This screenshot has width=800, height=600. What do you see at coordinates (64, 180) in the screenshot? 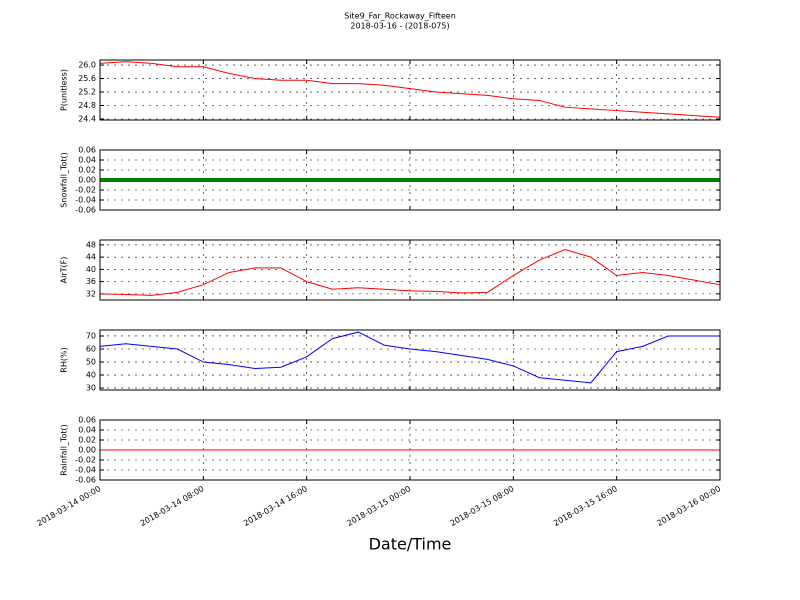
I see `y-axis-label: Snowfall_Tot()` at bounding box center [64, 180].